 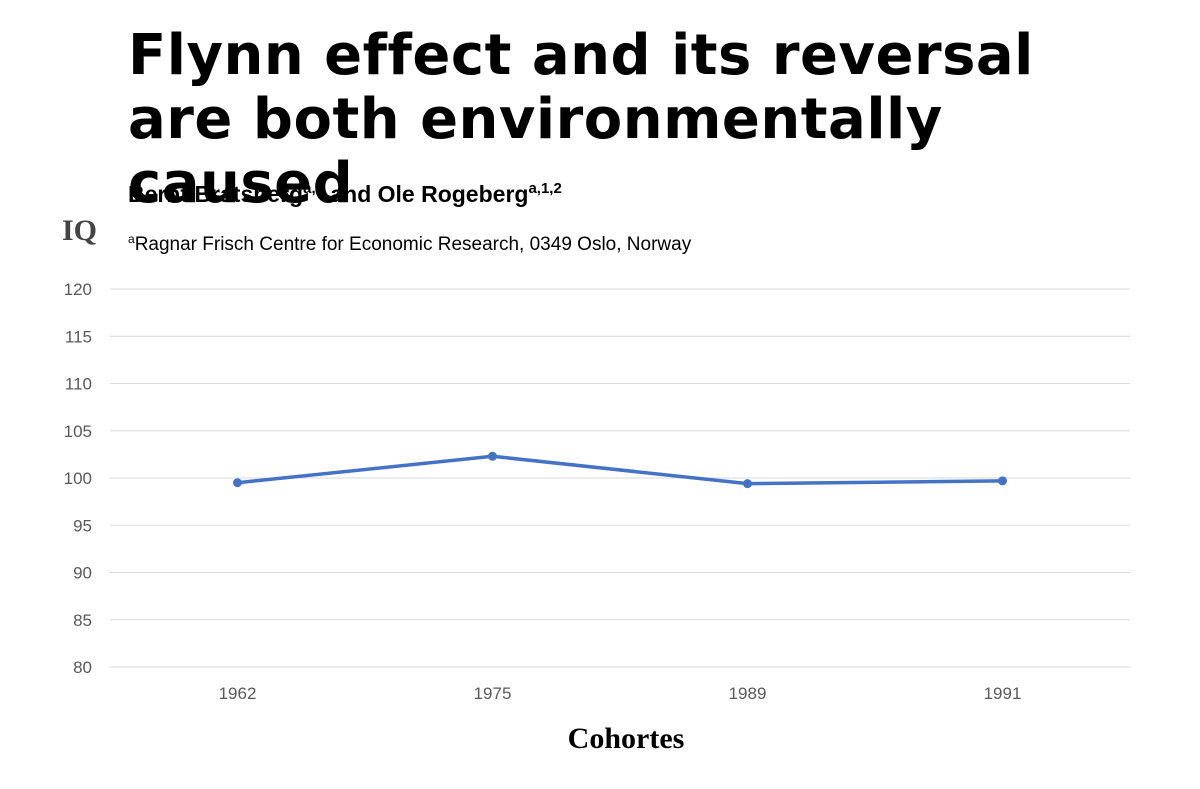 I want to click on authors-line: Bernt Bratsberga,1 and Ole Rogeberga,1,2, so click(x=345, y=194).